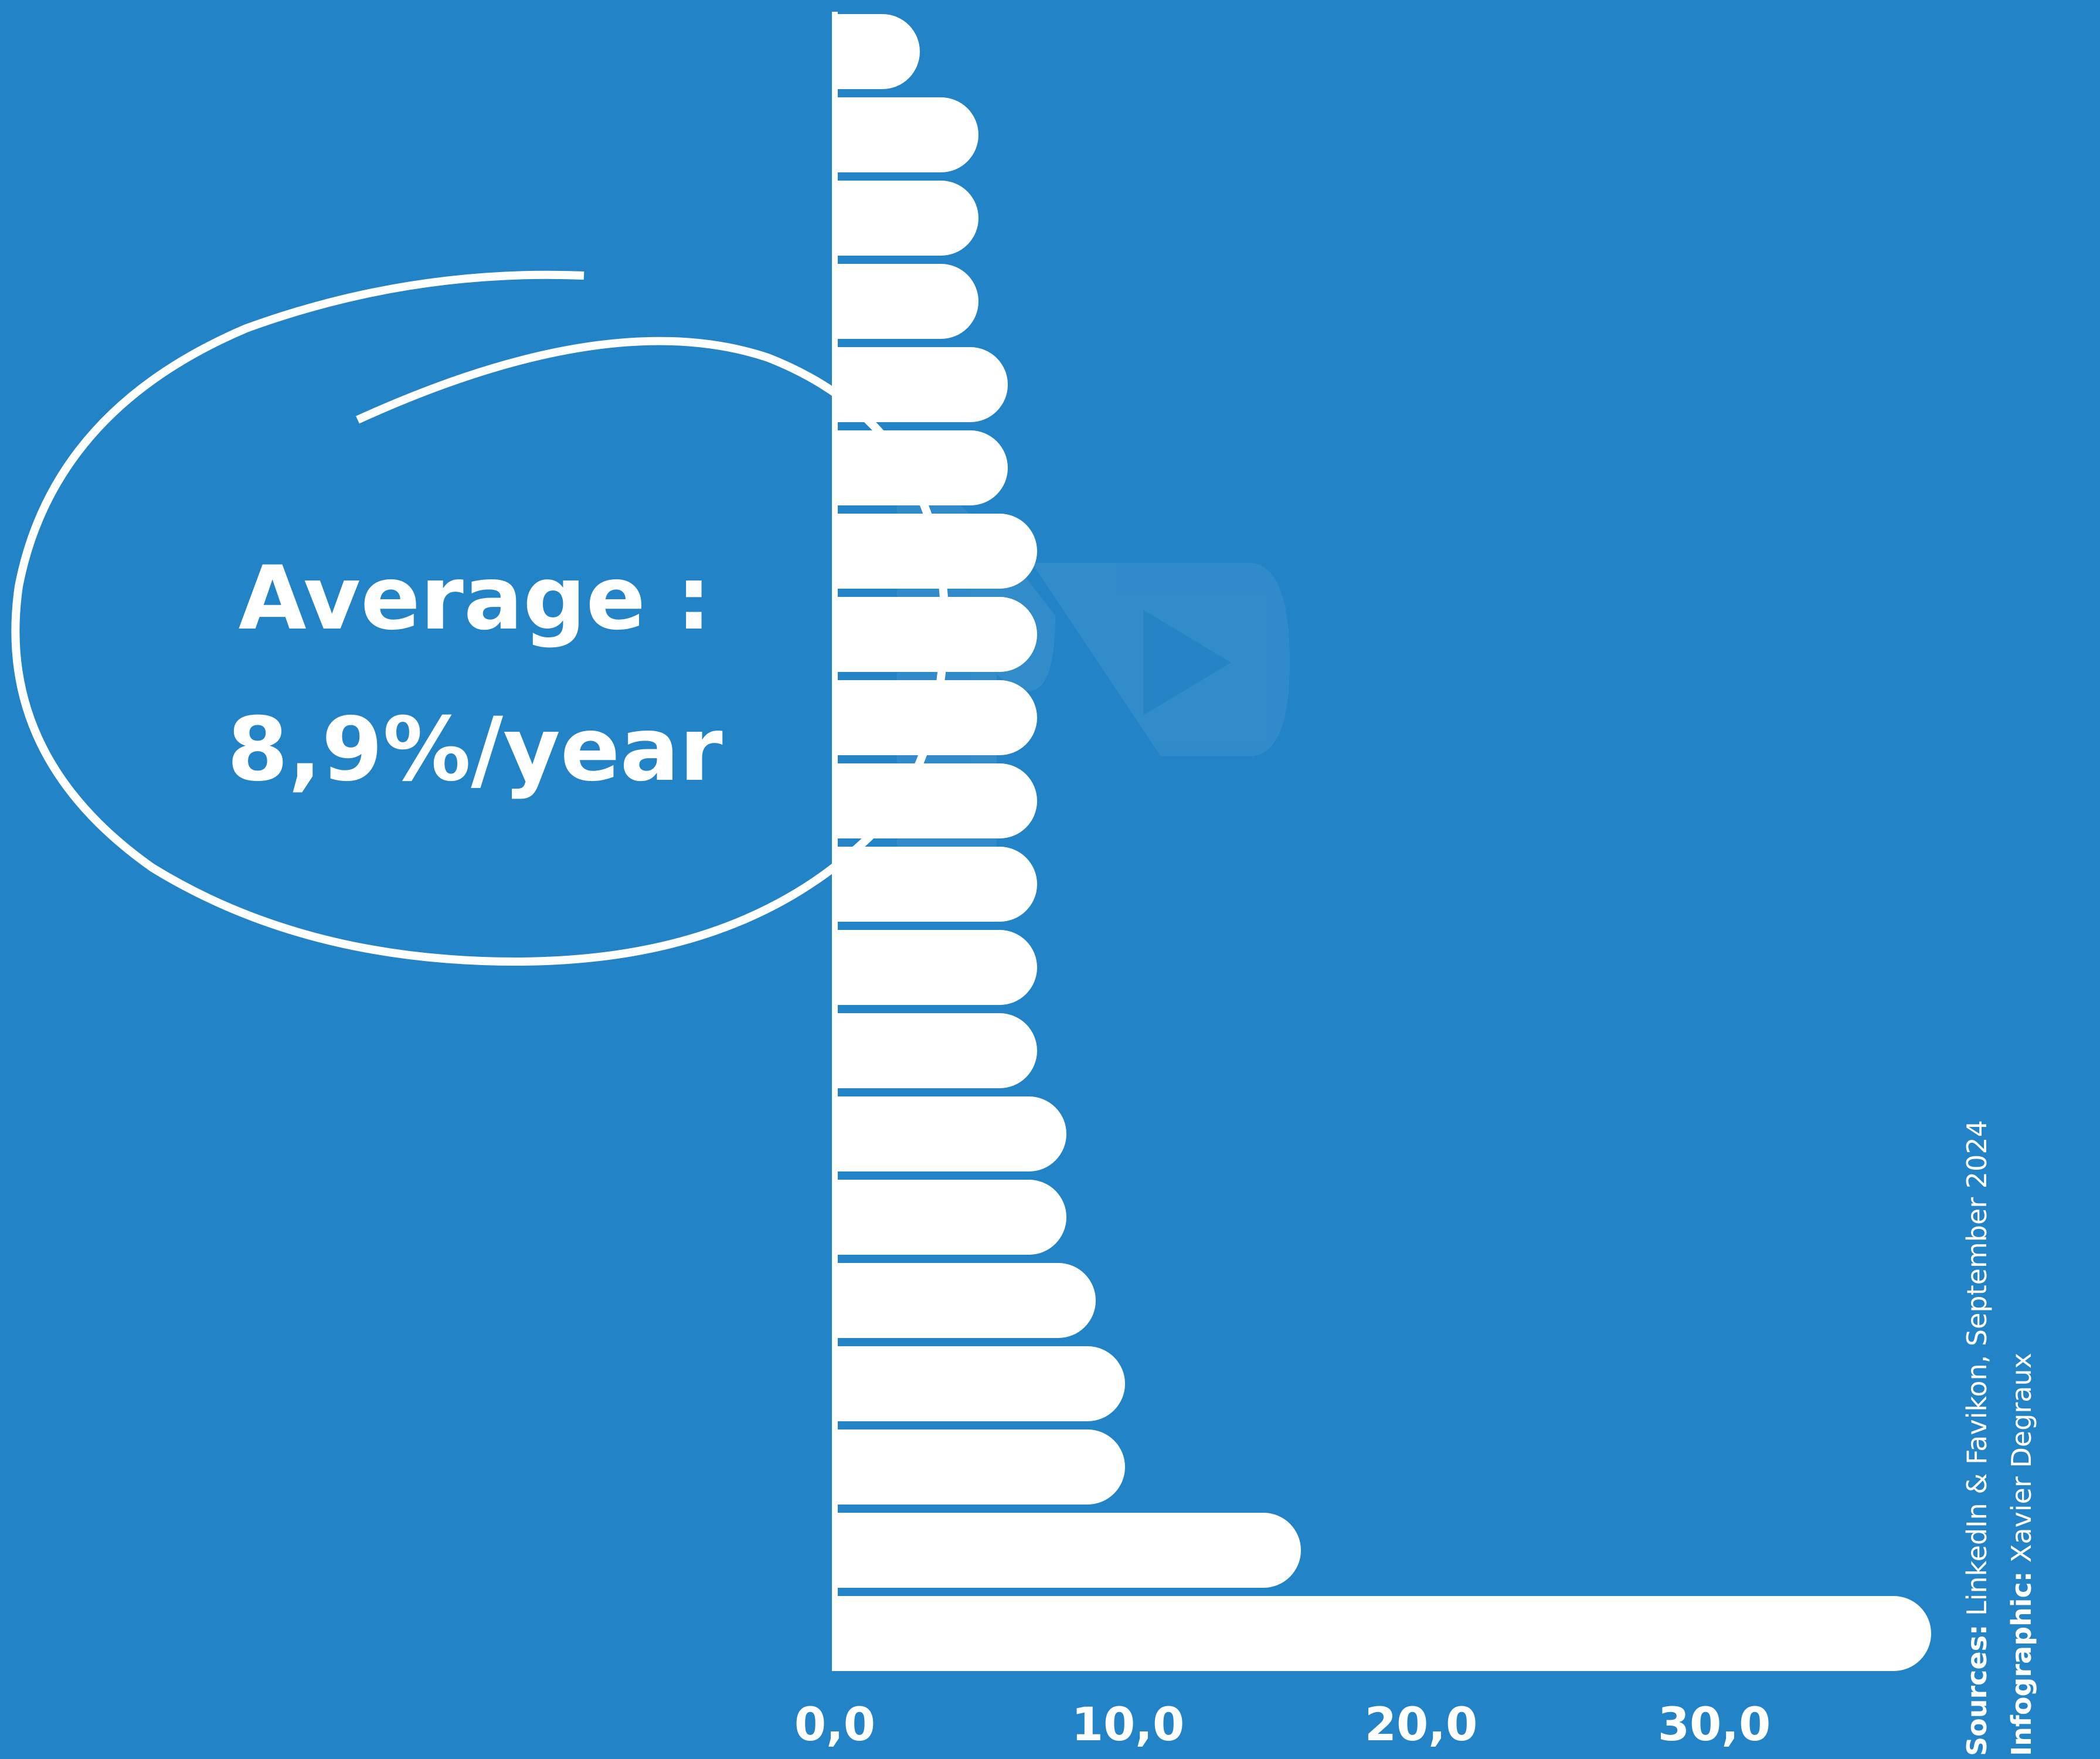 The height and width of the screenshot is (1759, 2100). Describe the element at coordinates (834, 1725) in the screenshot. I see `x-tick-label: 0,0` at that location.